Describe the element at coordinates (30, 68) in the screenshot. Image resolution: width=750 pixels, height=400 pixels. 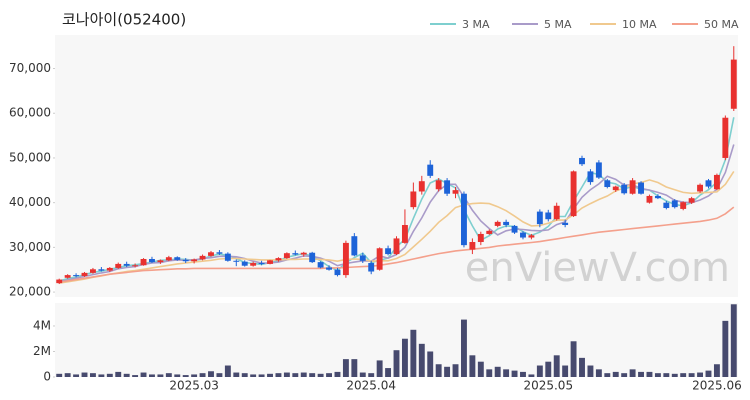
I see `y-tick-label: 70,000` at that location.